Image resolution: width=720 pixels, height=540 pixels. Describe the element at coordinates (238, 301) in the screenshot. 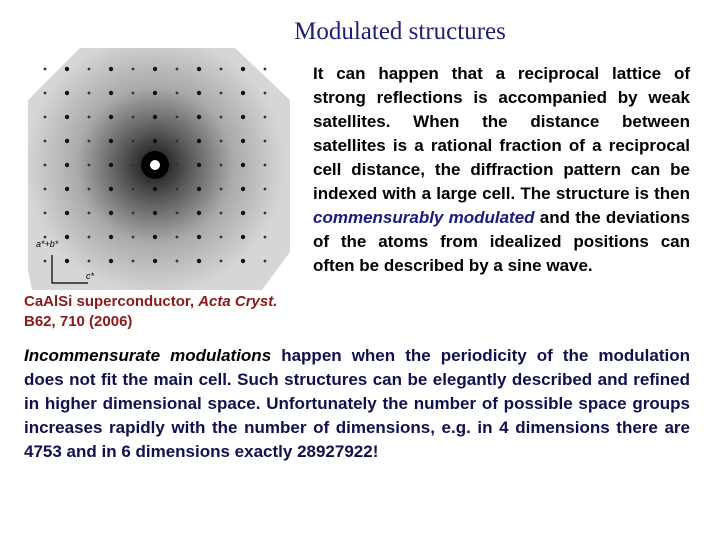

I see `caption-journal: Acta Cryst.` at that location.